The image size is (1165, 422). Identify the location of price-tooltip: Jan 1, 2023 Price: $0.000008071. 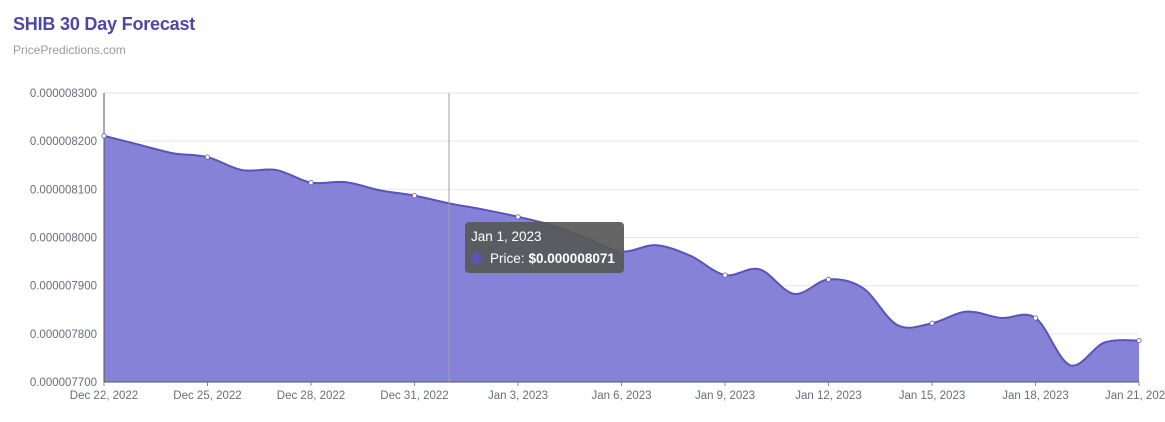
(544, 247).